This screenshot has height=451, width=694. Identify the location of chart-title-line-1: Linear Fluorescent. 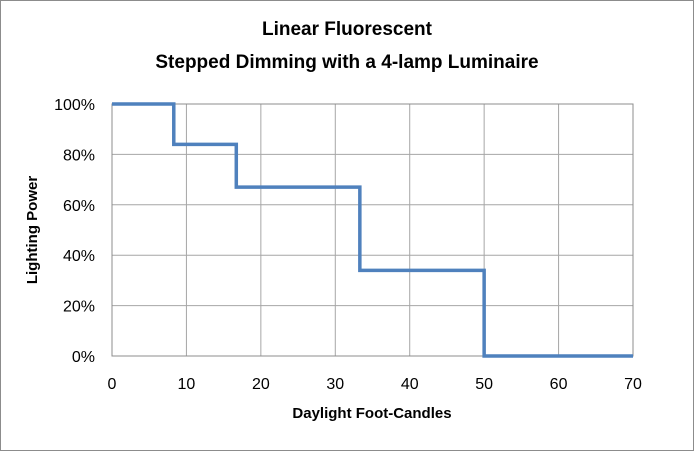
(347, 29).